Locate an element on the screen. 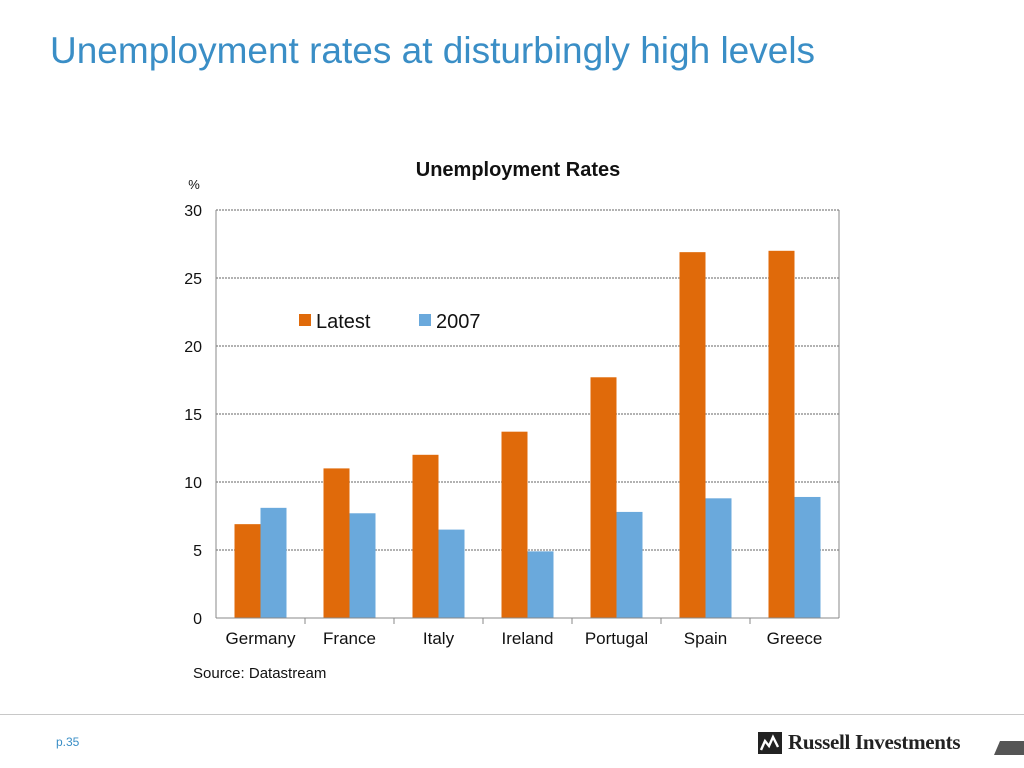 The height and width of the screenshot is (768, 1024). bar-2007-greece is located at coordinates (807, 557).